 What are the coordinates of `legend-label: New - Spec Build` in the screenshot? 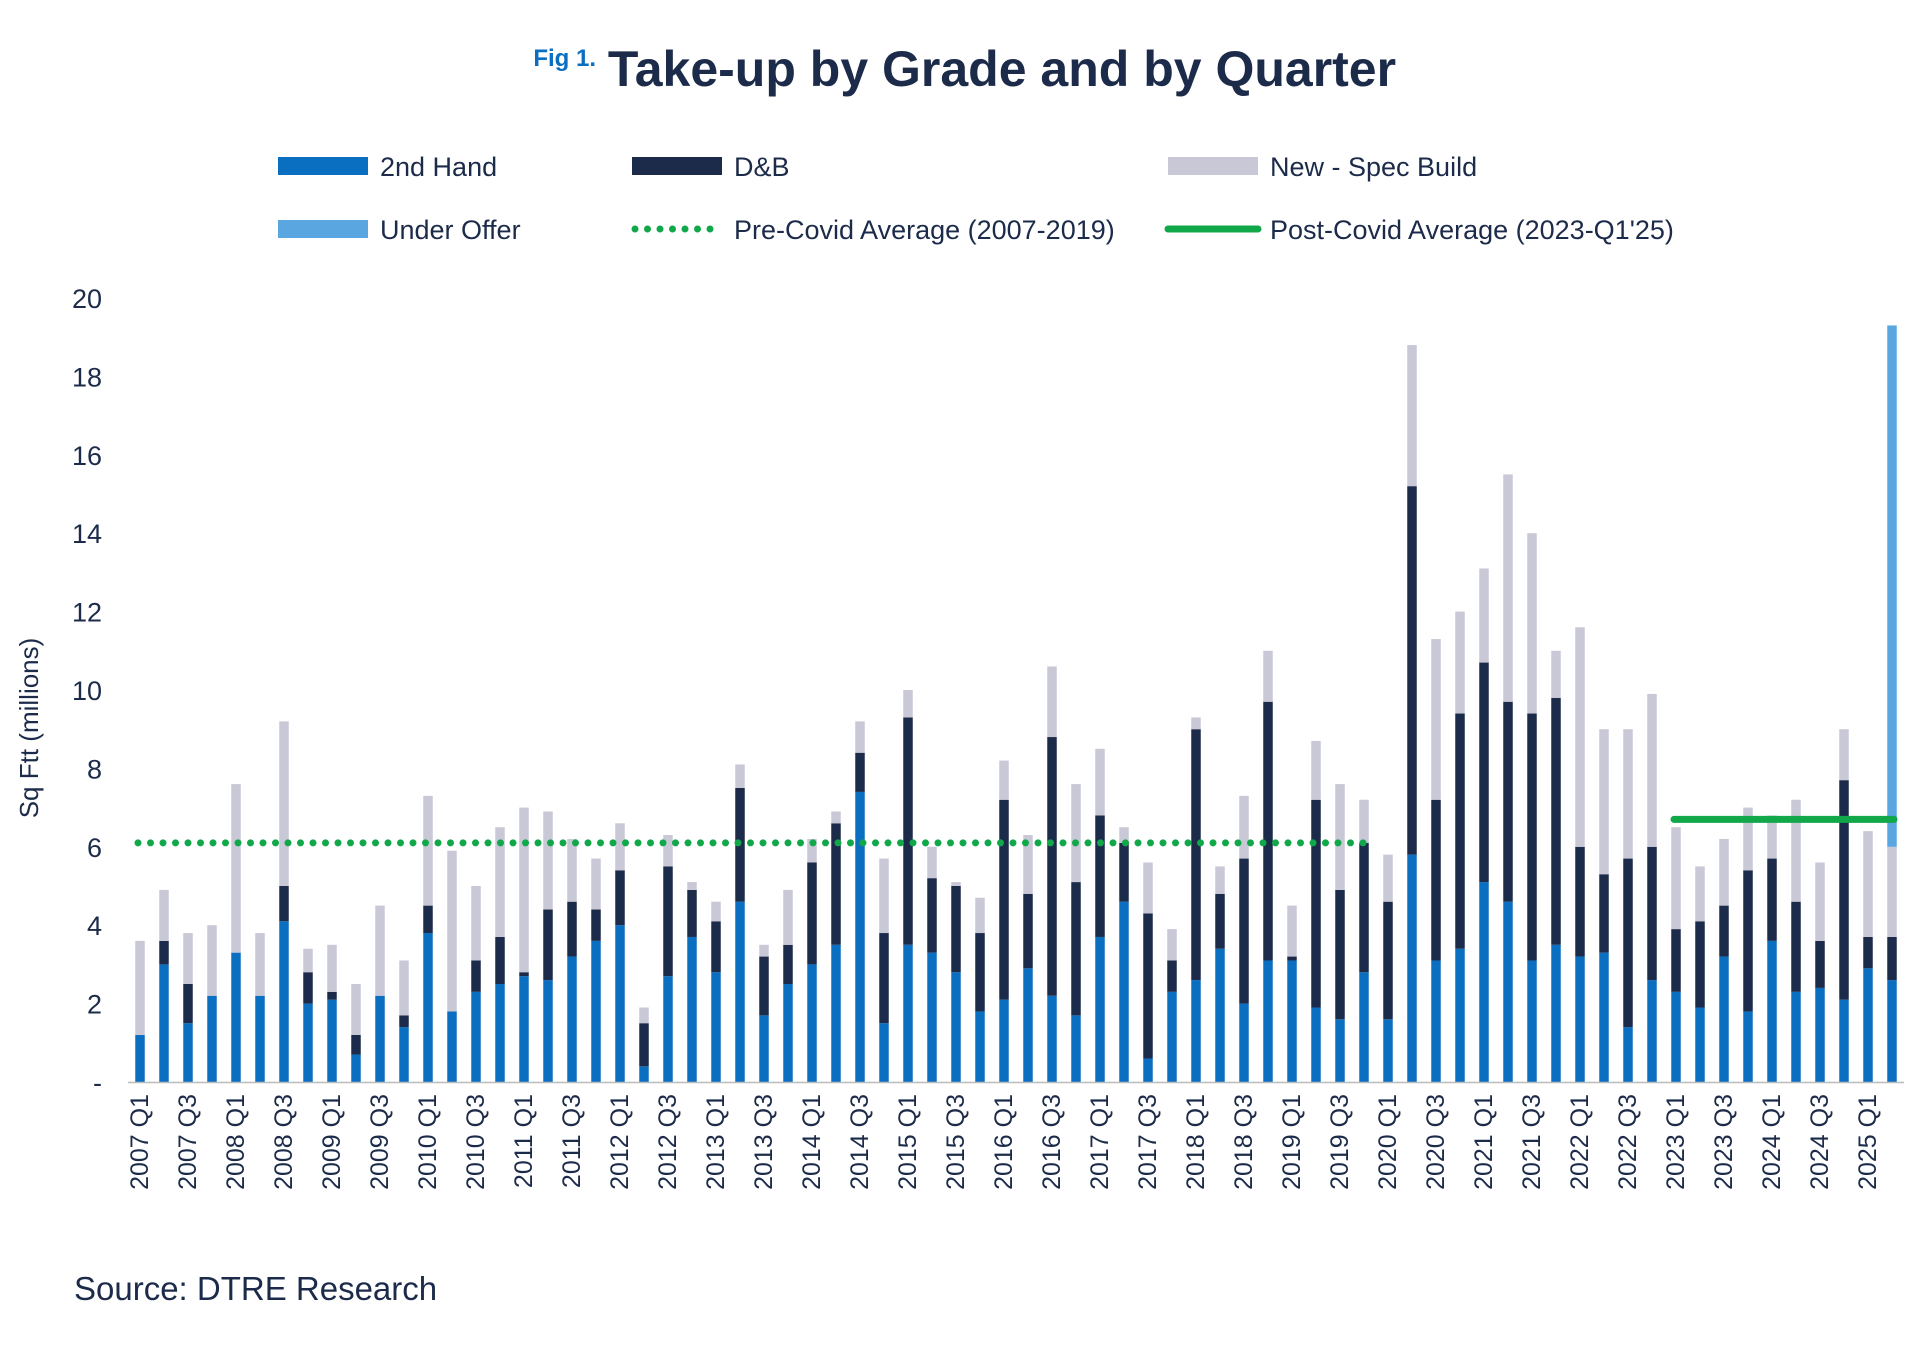 It's located at (1373, 167).